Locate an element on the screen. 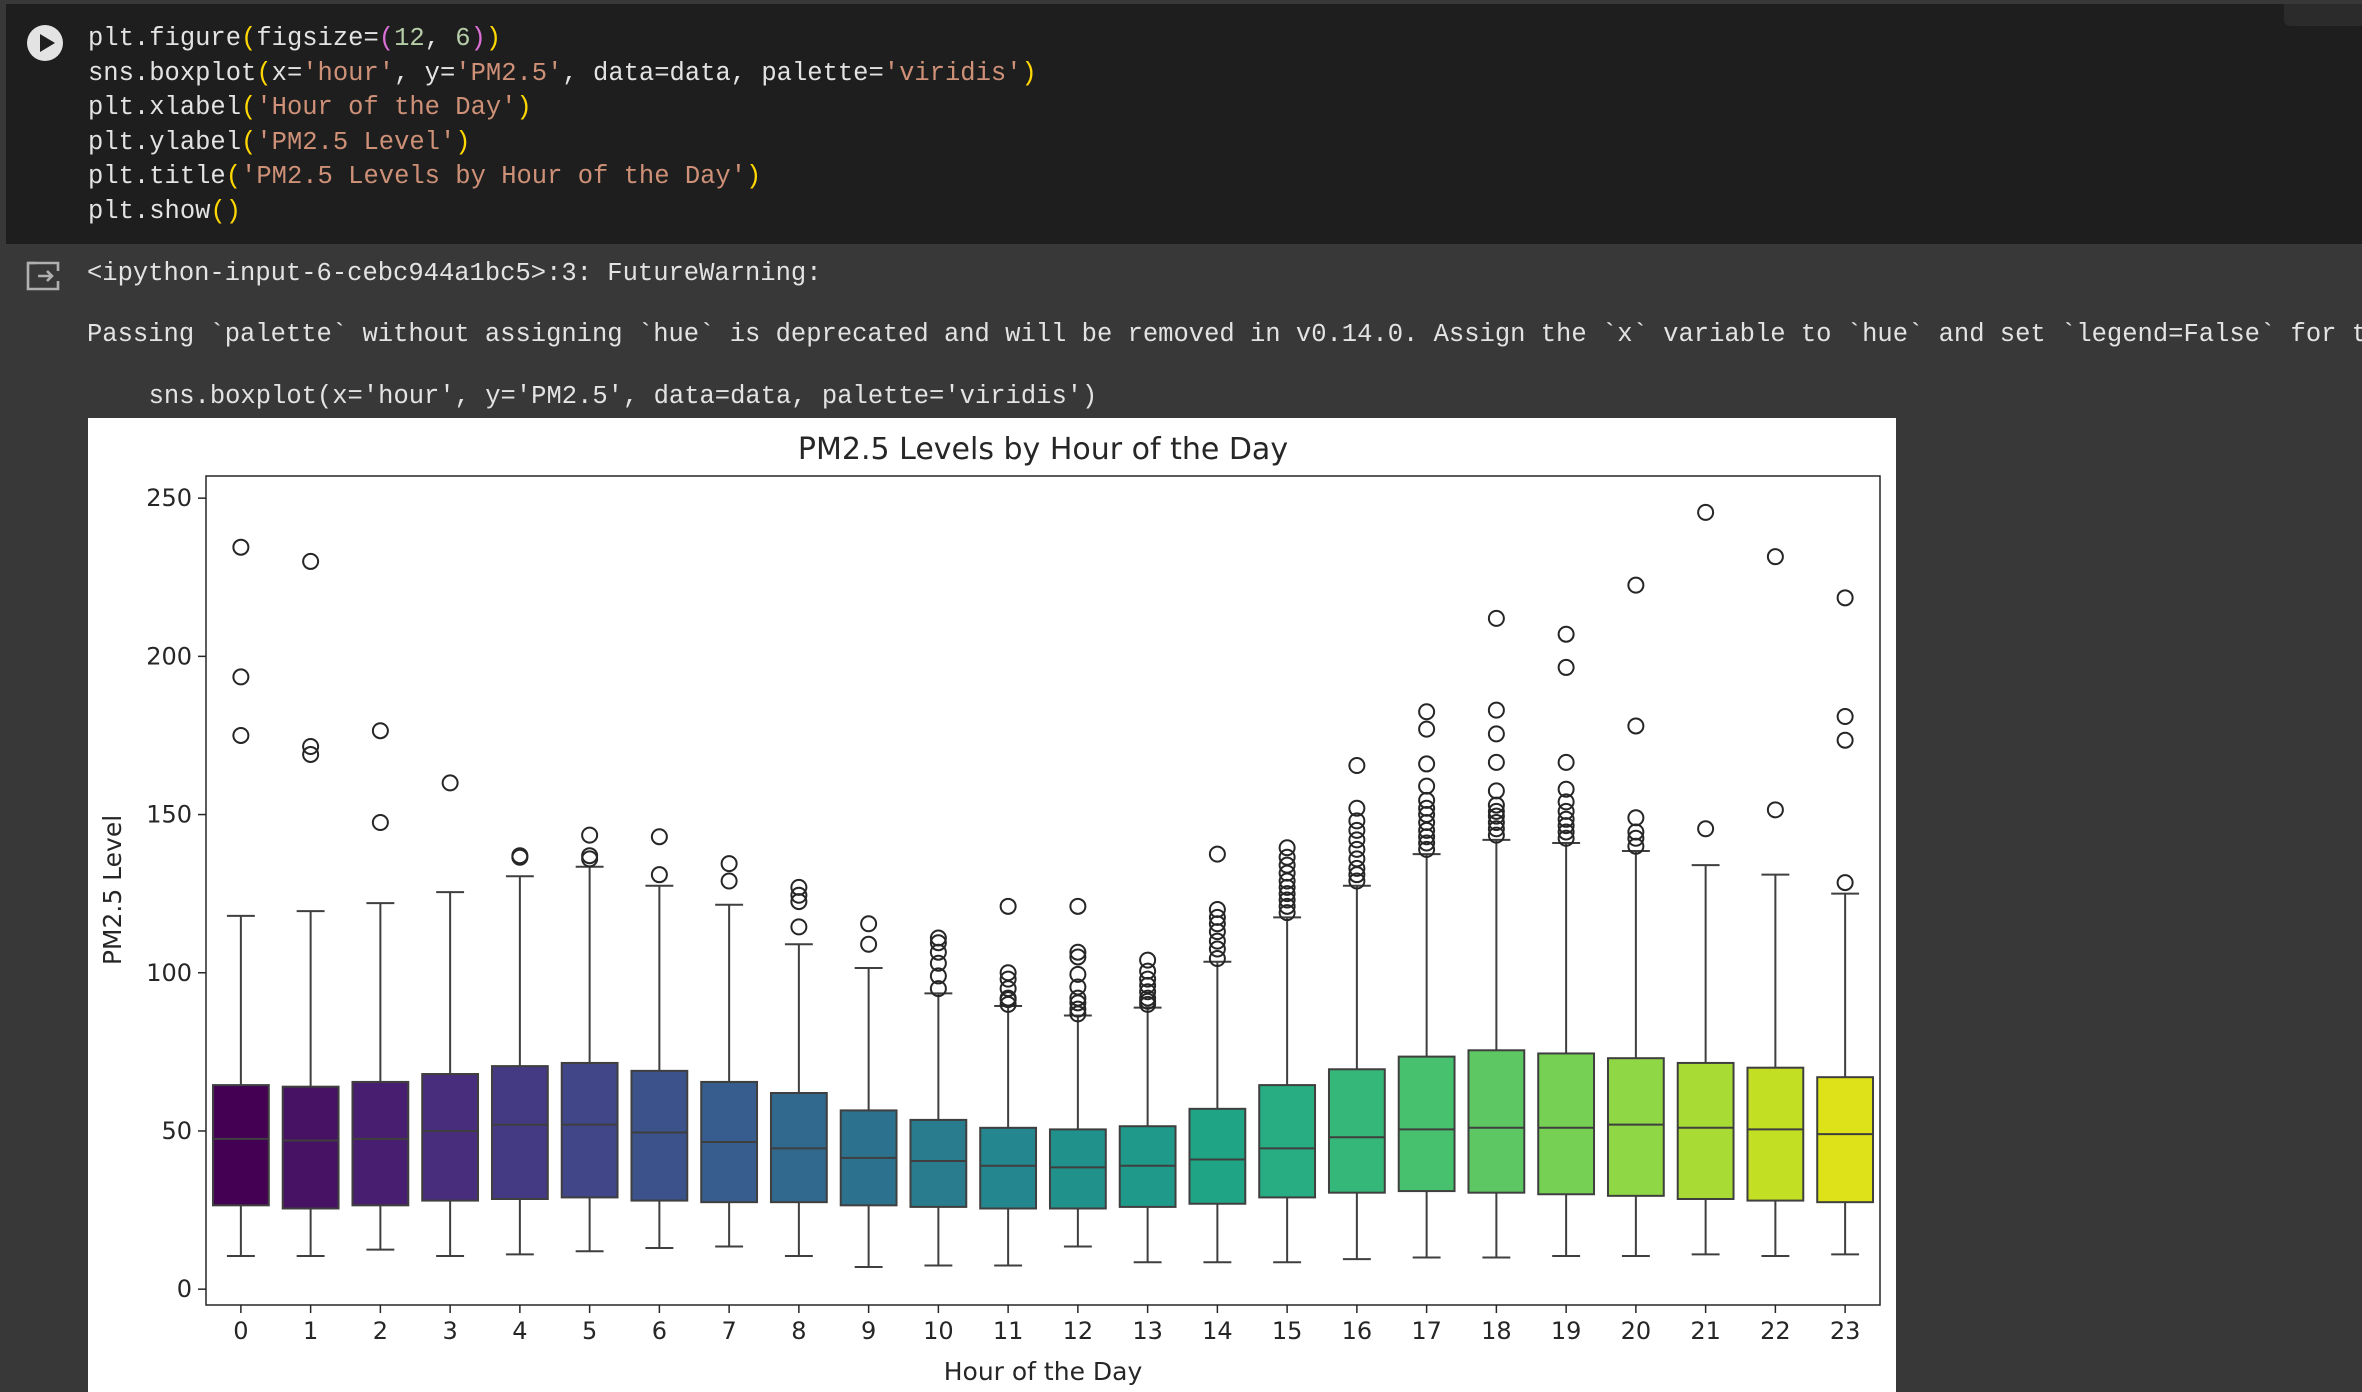  cell-toolbar-tab is located at coordinates (2323, 15).